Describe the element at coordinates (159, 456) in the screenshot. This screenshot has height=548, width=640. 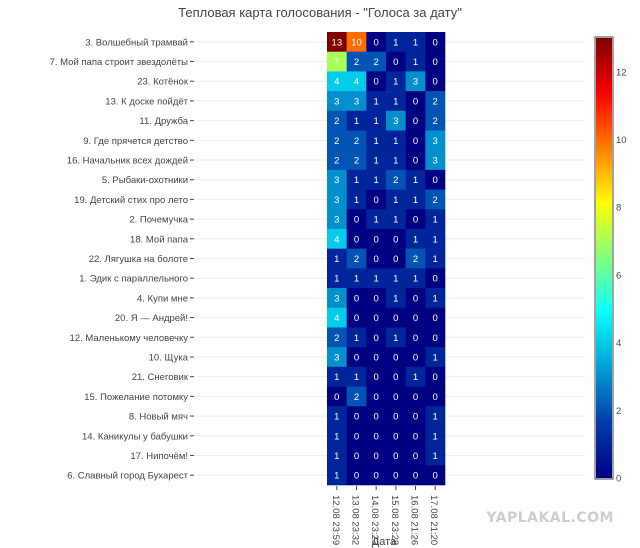
I see `y-tick-label: 17. Нипочём!` at that location.